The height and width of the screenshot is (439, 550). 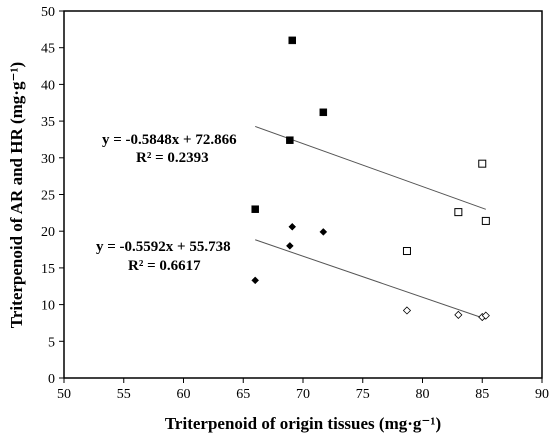 What do you see at coordinates (172, 158) in the screenshot?
I see `trendline-1-r2: R² = 0.2393` at bounding box center [172, 158].